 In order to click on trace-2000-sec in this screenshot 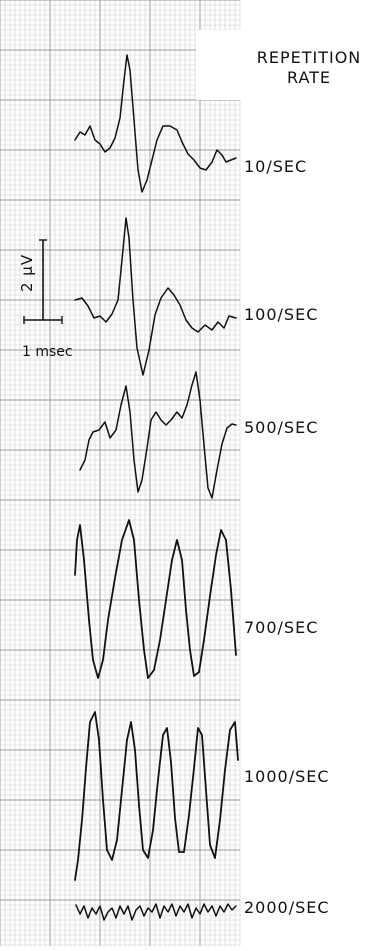, I will do `click(156, 912)`.